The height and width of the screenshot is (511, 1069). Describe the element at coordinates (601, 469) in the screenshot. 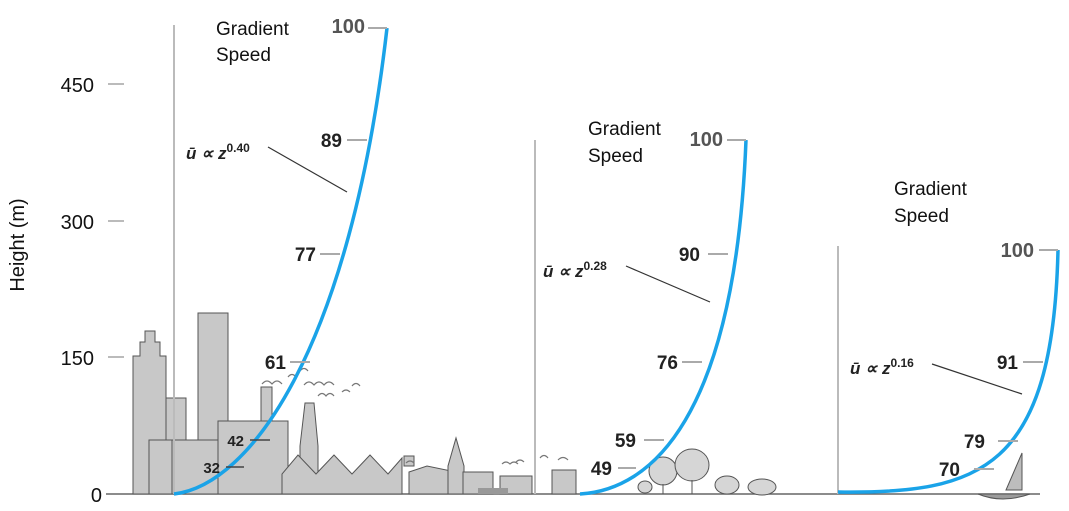

I see `label-2-49: 49` at that location.